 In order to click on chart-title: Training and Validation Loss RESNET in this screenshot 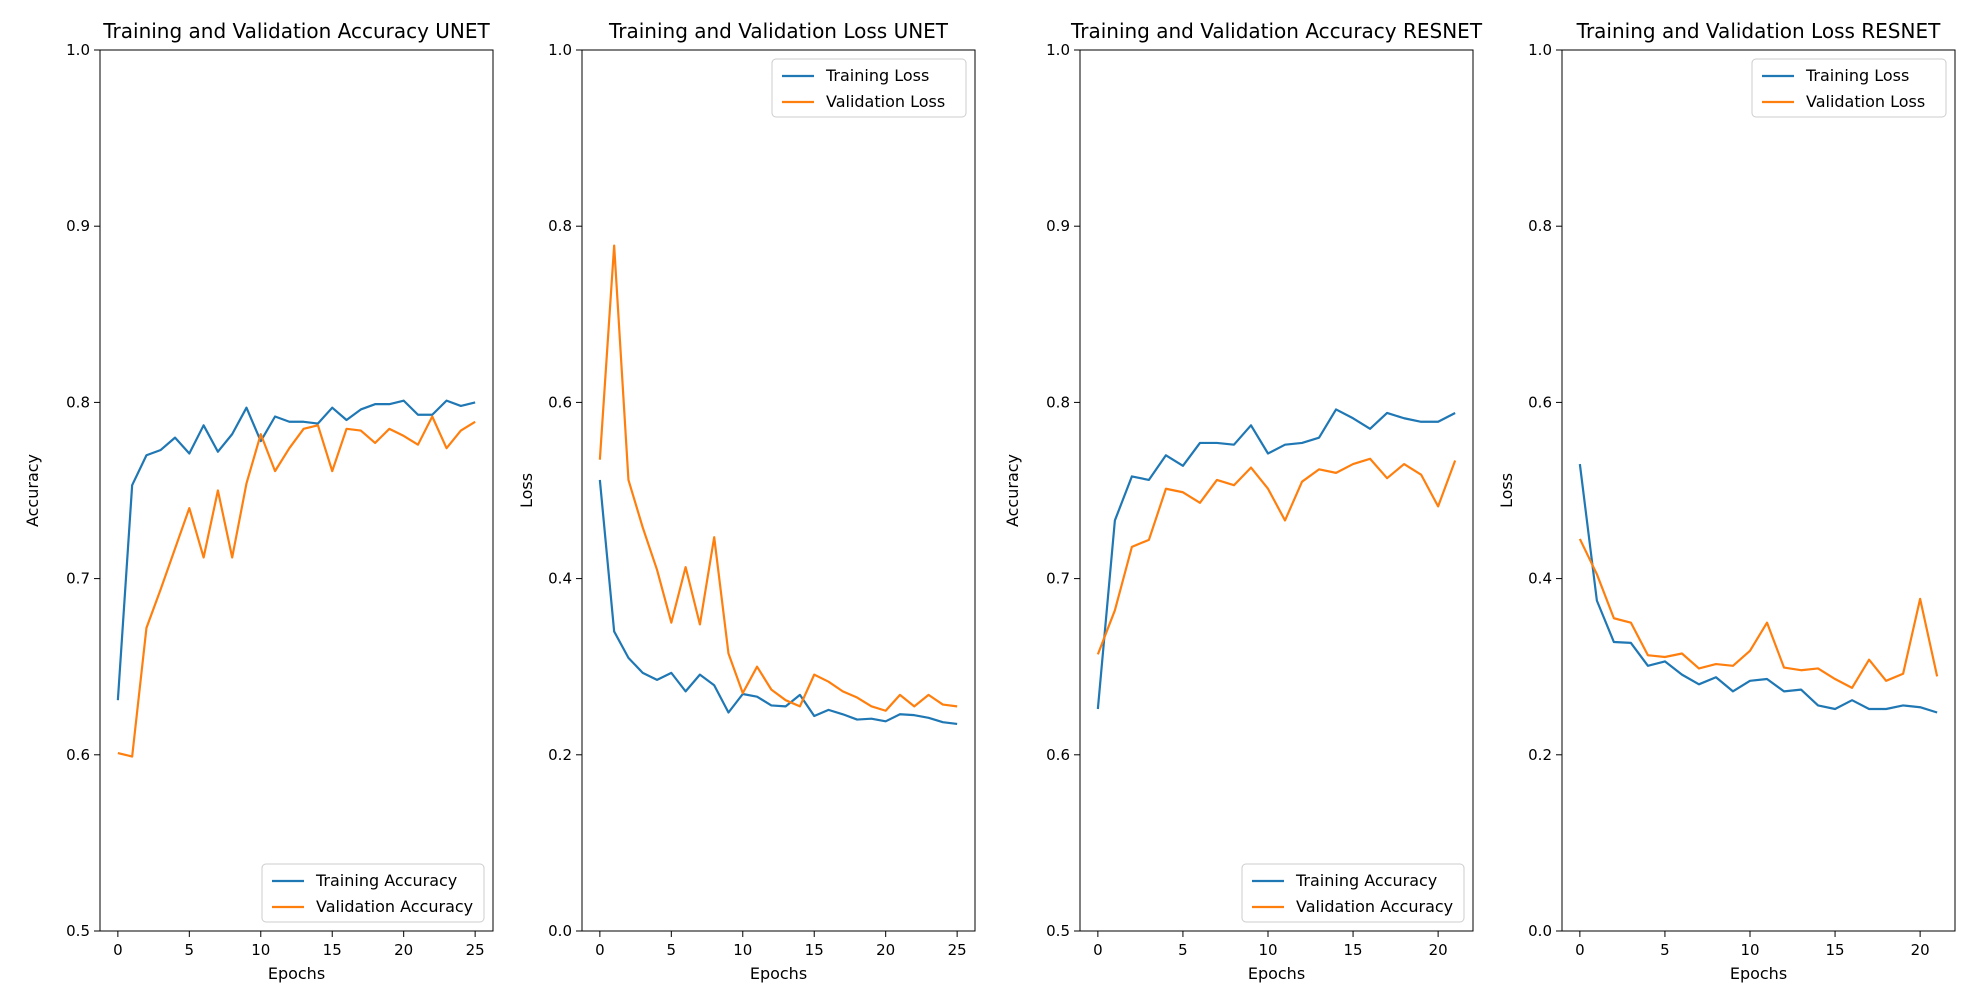, I will do `click(1758, 31)`.